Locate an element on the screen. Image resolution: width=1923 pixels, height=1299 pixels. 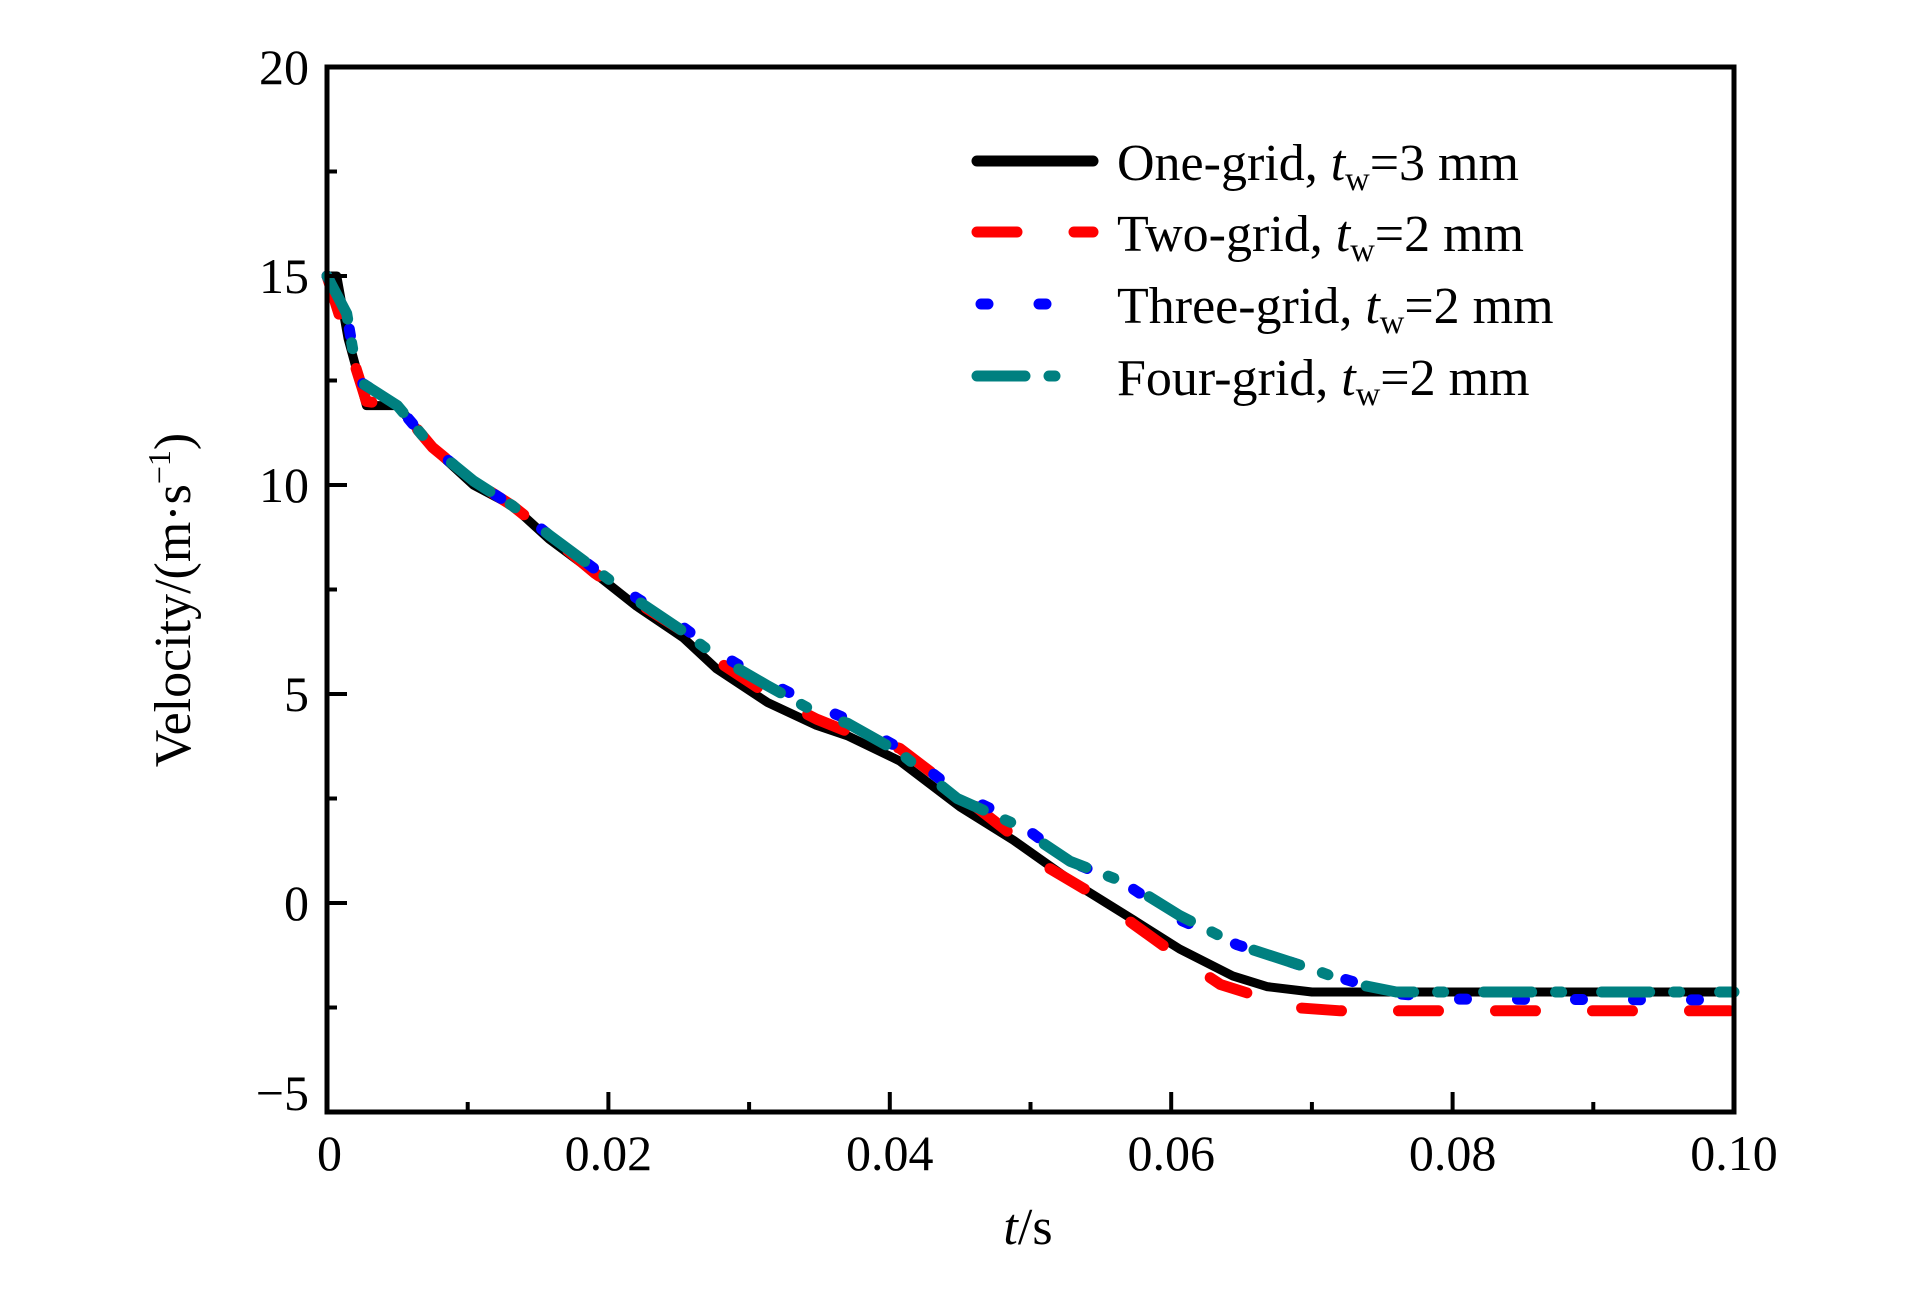
x-axis-title-var: t is located at coordinates (1011, 1227).